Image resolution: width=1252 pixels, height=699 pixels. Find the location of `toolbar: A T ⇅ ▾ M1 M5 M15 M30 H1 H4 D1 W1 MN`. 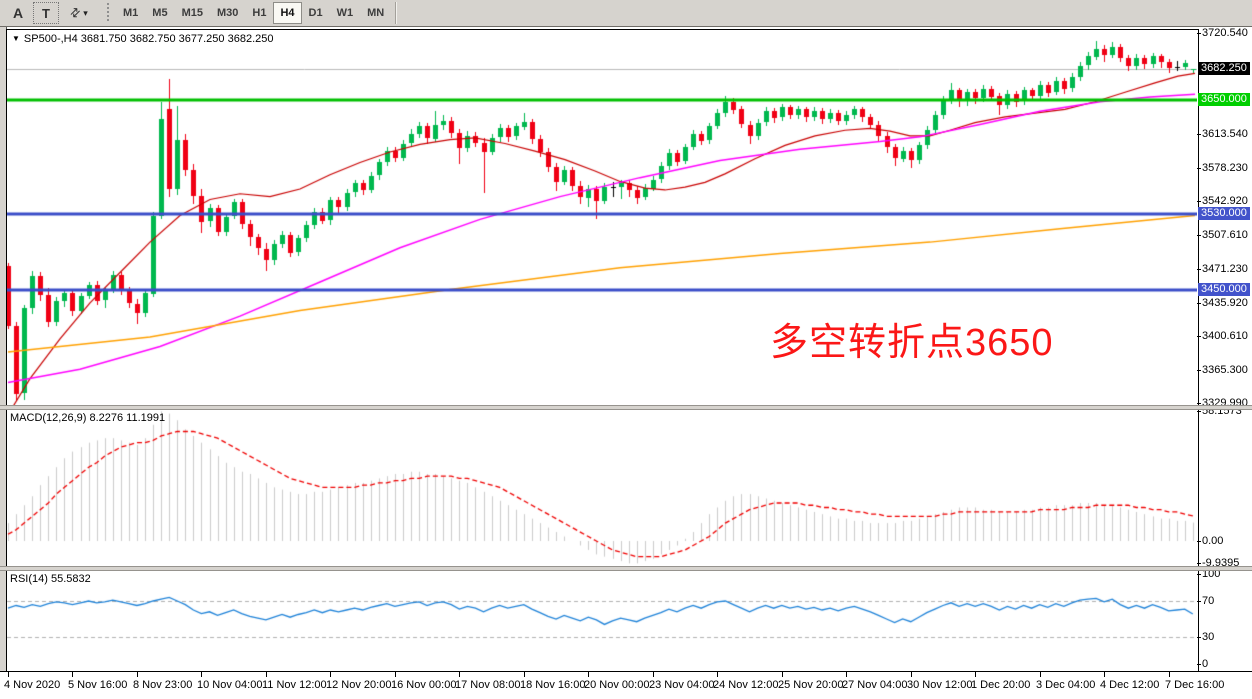

toolbar: A T ⇅ ▾ M1 M5 M15 M30 H1 H4 D1 W1 MN is located at coordinates (626, 13).